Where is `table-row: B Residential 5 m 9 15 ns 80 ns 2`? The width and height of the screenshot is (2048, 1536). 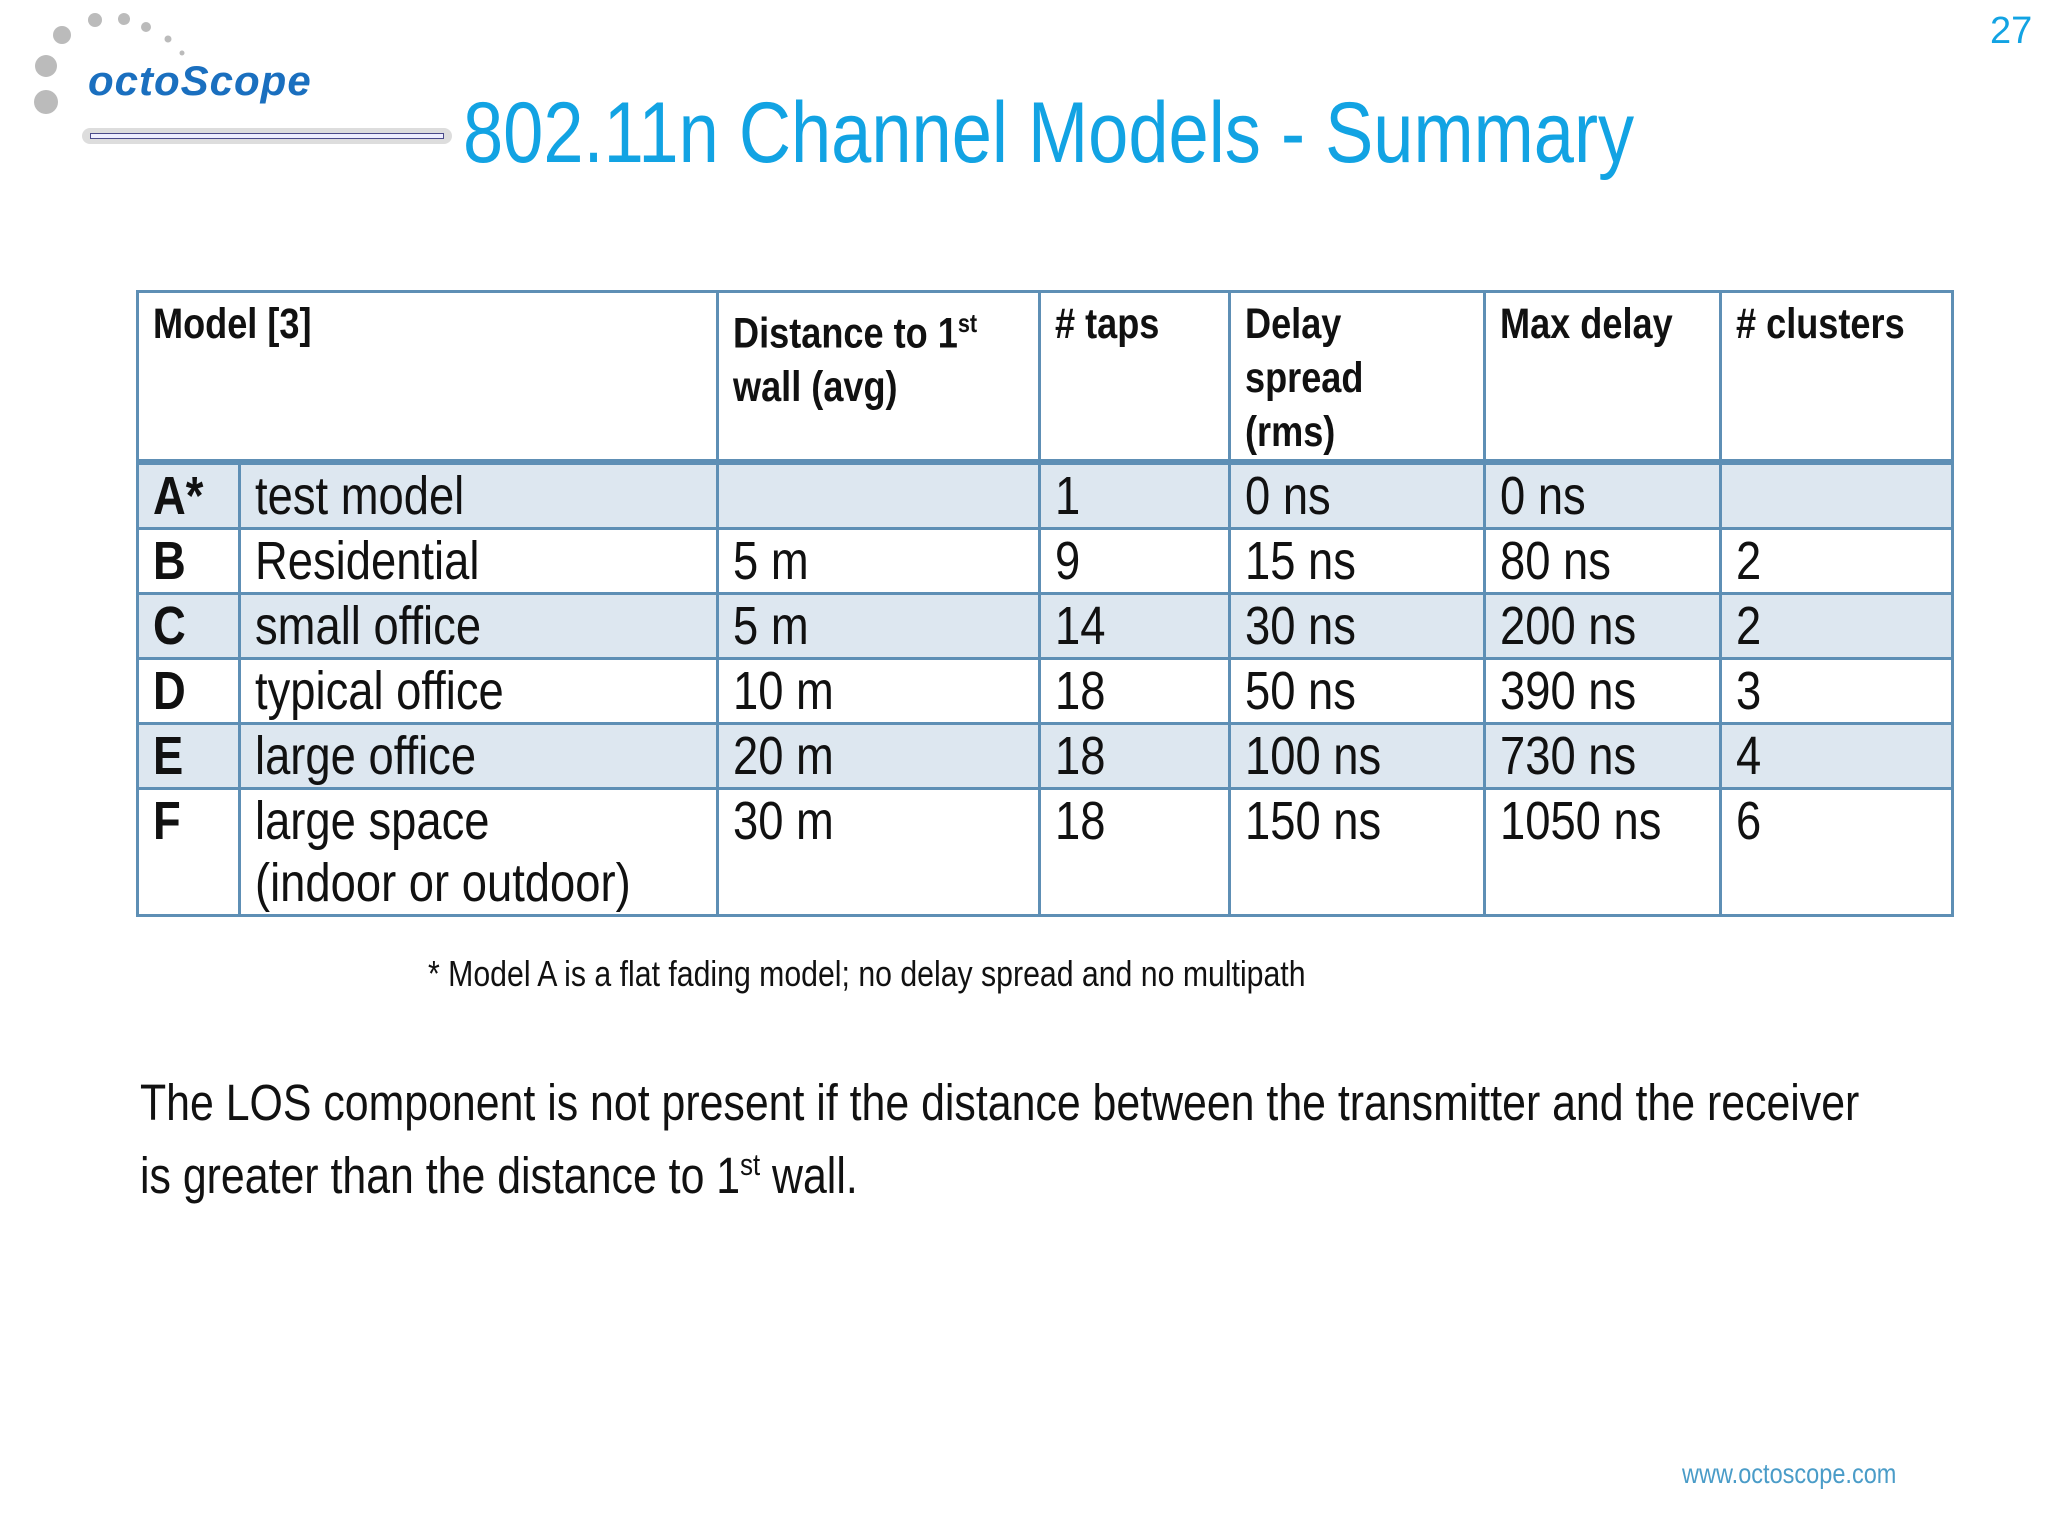 table-row: B Residential 5 m 9 15 ns 80 ns 2 is located at coordinates (1045, 561).